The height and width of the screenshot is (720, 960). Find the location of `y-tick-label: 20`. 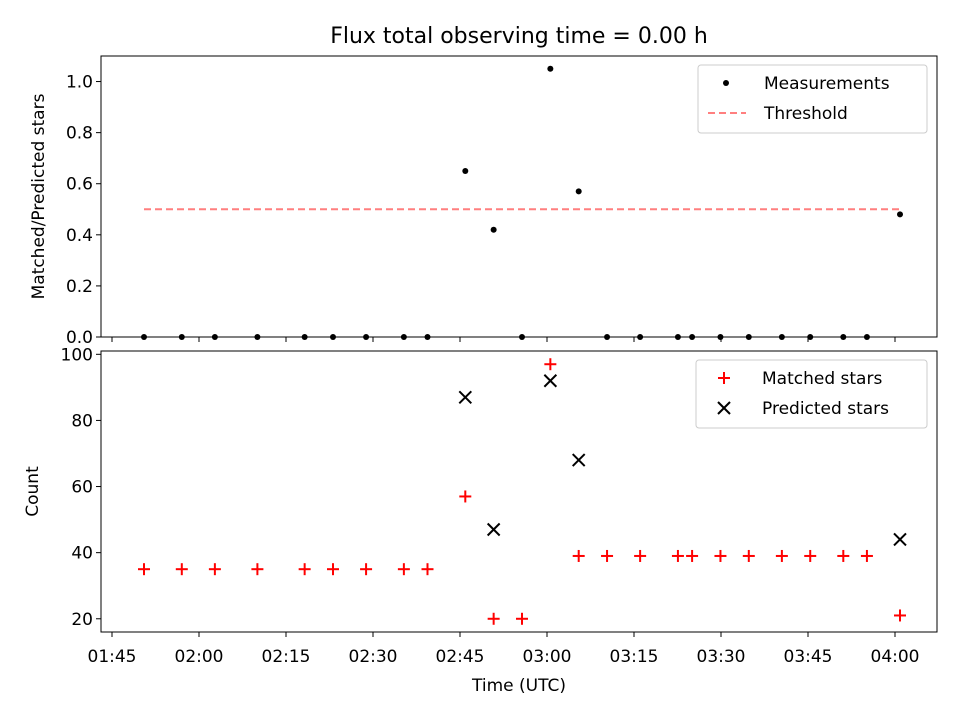

y-tick-label: 20 is located at coordinates (82, 620).